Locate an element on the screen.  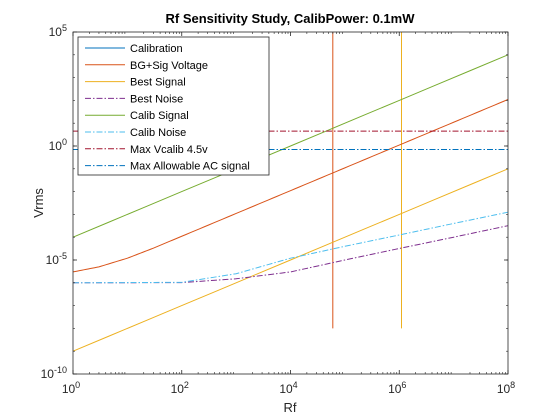
legend-entry: Best Noise is located at coordinates (134, 99).